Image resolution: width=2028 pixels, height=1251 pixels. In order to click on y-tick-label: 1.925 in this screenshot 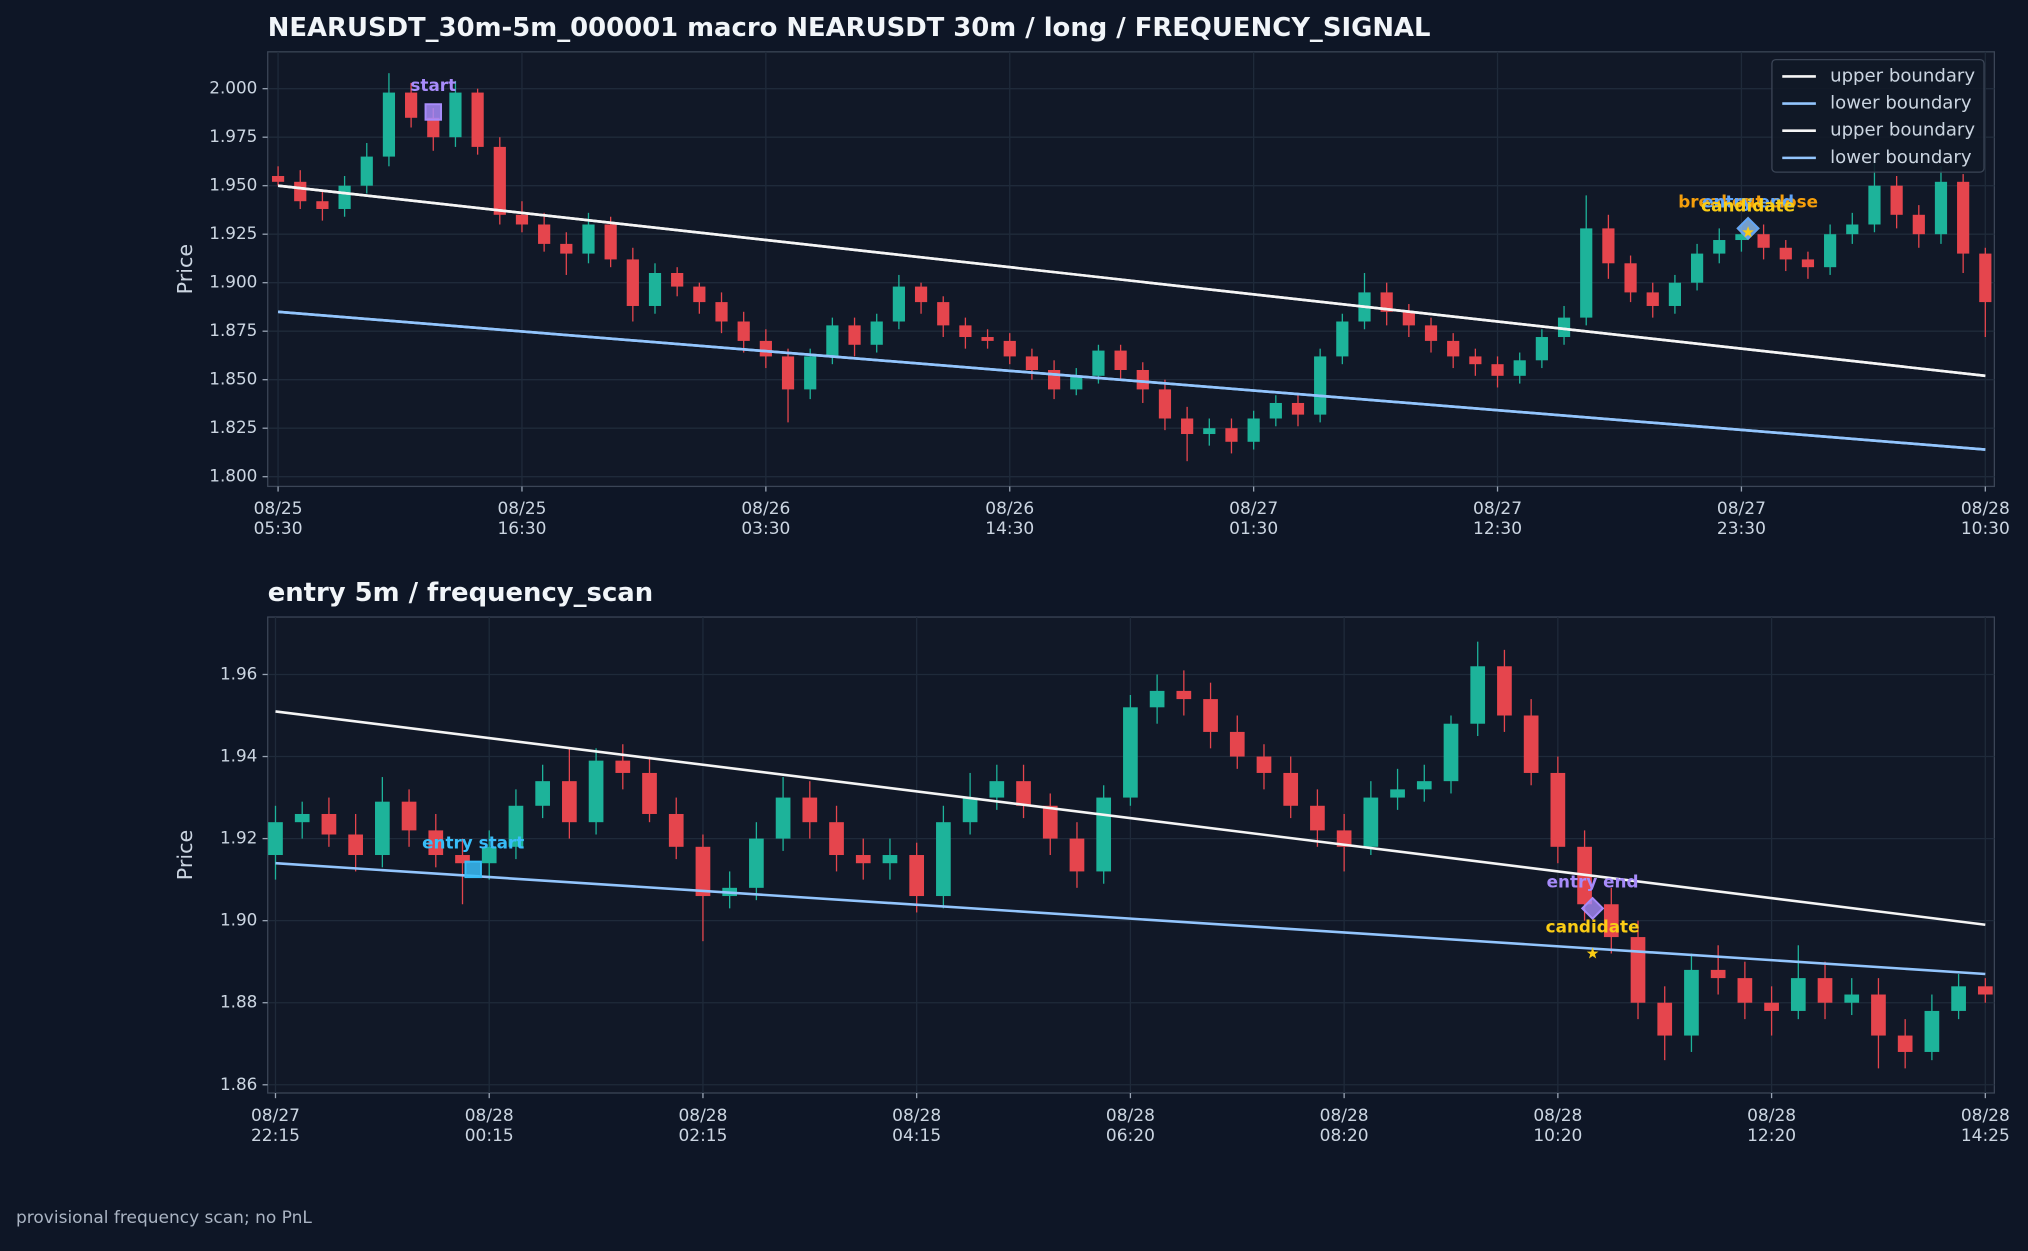, I will do `click(233, 233)`.